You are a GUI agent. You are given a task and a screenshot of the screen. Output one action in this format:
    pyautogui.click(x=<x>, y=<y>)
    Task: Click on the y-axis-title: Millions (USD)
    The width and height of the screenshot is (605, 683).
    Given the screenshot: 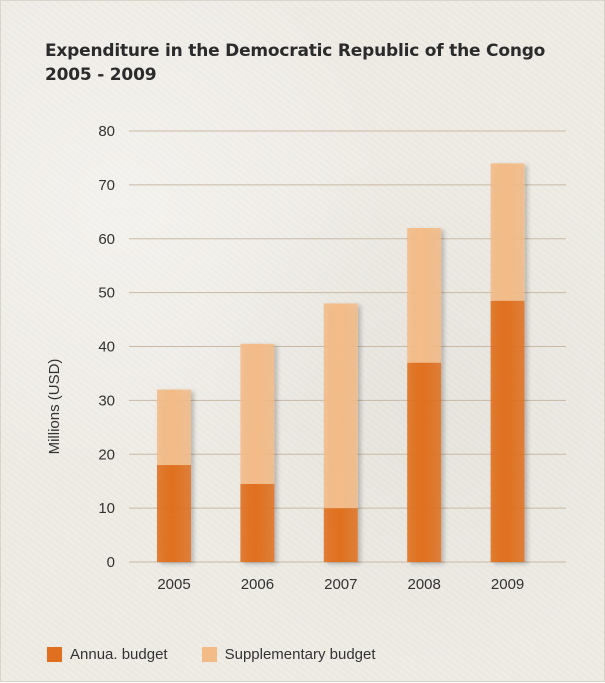 What is the action you would take?
    pyautogui.click(x=54, y=407)
    